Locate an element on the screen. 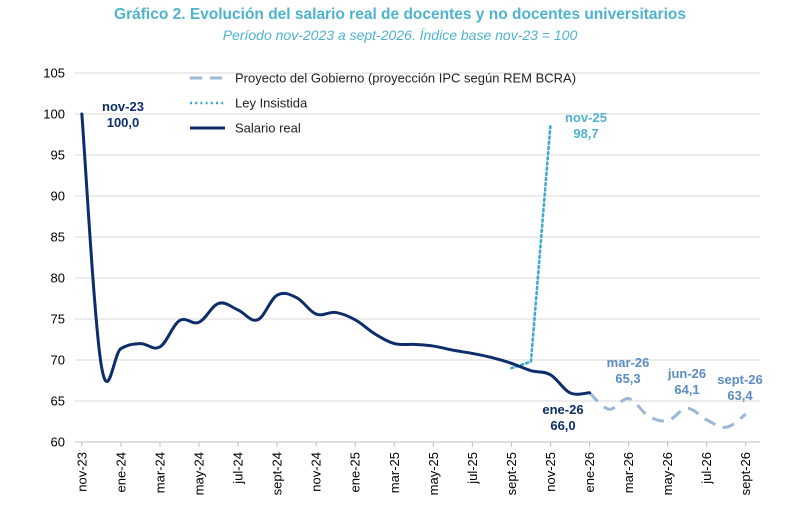 This screenshot has width=800, height=509. proyecto-gobierno-line is located at coordinates (667, 410).